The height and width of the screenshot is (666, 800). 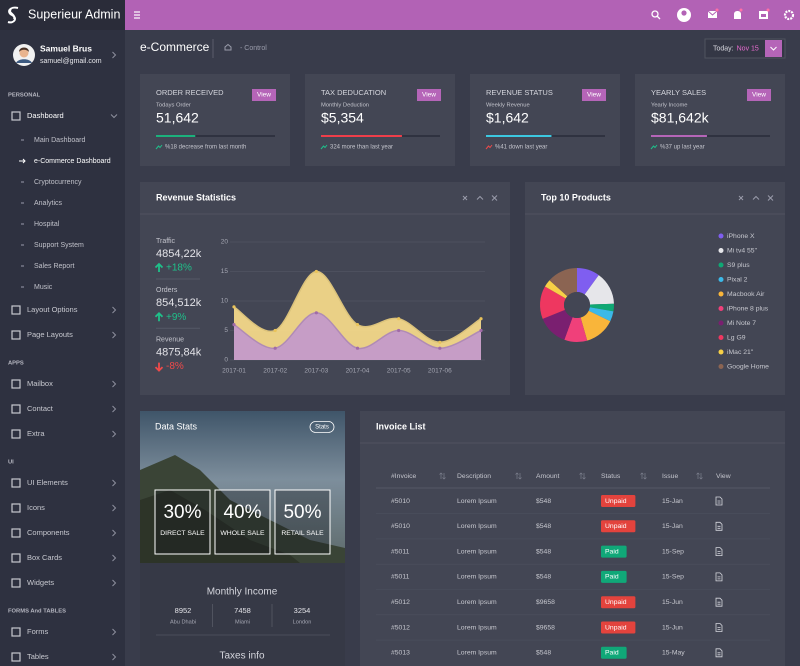 I want to click on menu-item: Box Cards, so click(x=44, y=557).